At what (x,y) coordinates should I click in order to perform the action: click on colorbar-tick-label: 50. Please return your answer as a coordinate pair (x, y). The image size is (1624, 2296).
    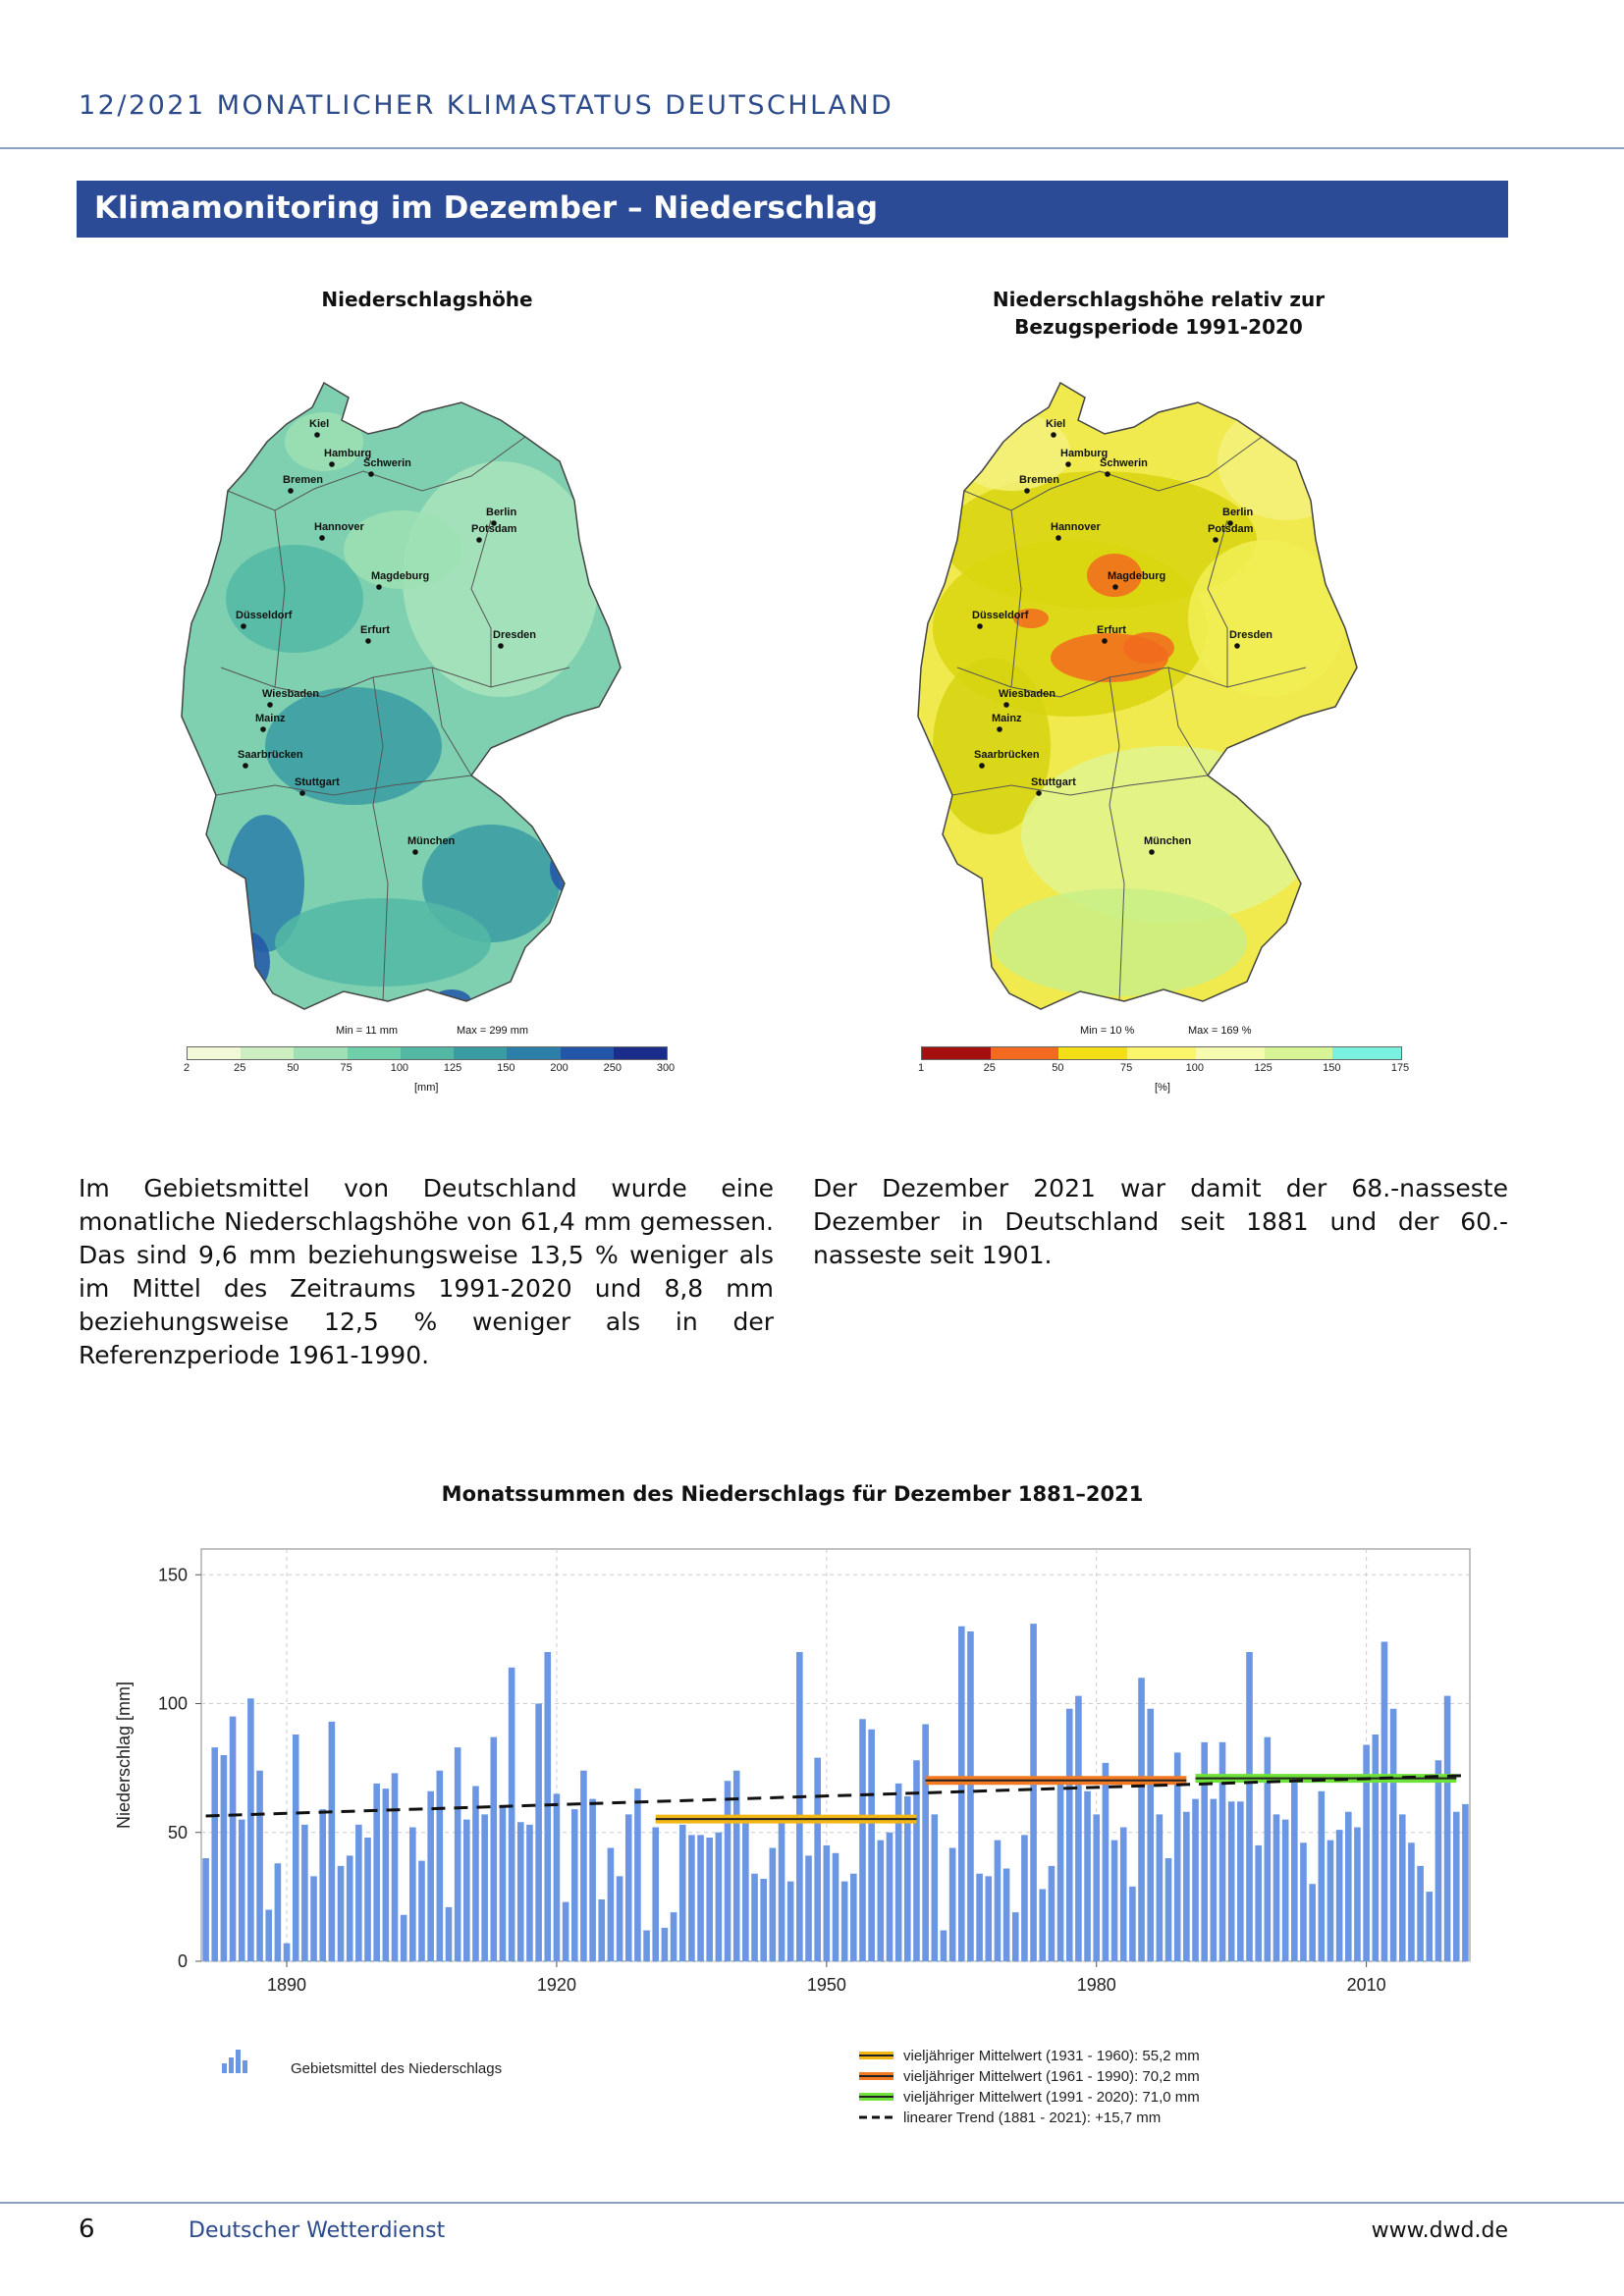
    Looking at the image, I should click on (1058, 1068).